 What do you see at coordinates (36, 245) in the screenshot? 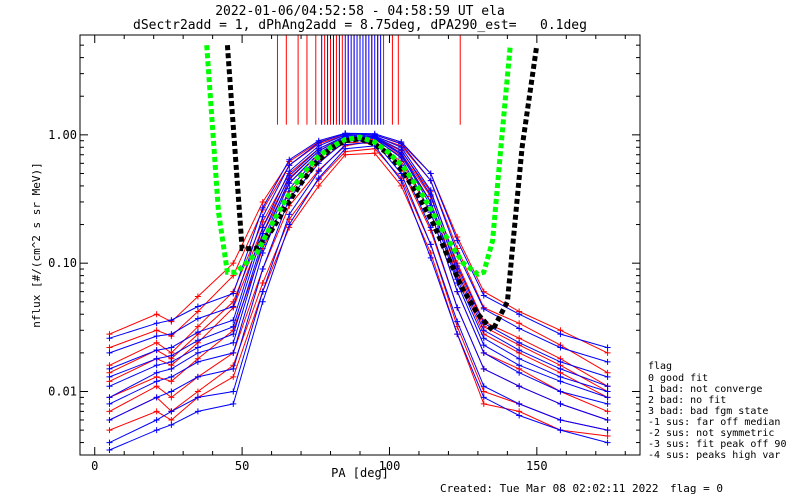
I see `y-axis-label: nflux [#/(cm^2 s sr MeV)]` at bounding box center [36, 245].